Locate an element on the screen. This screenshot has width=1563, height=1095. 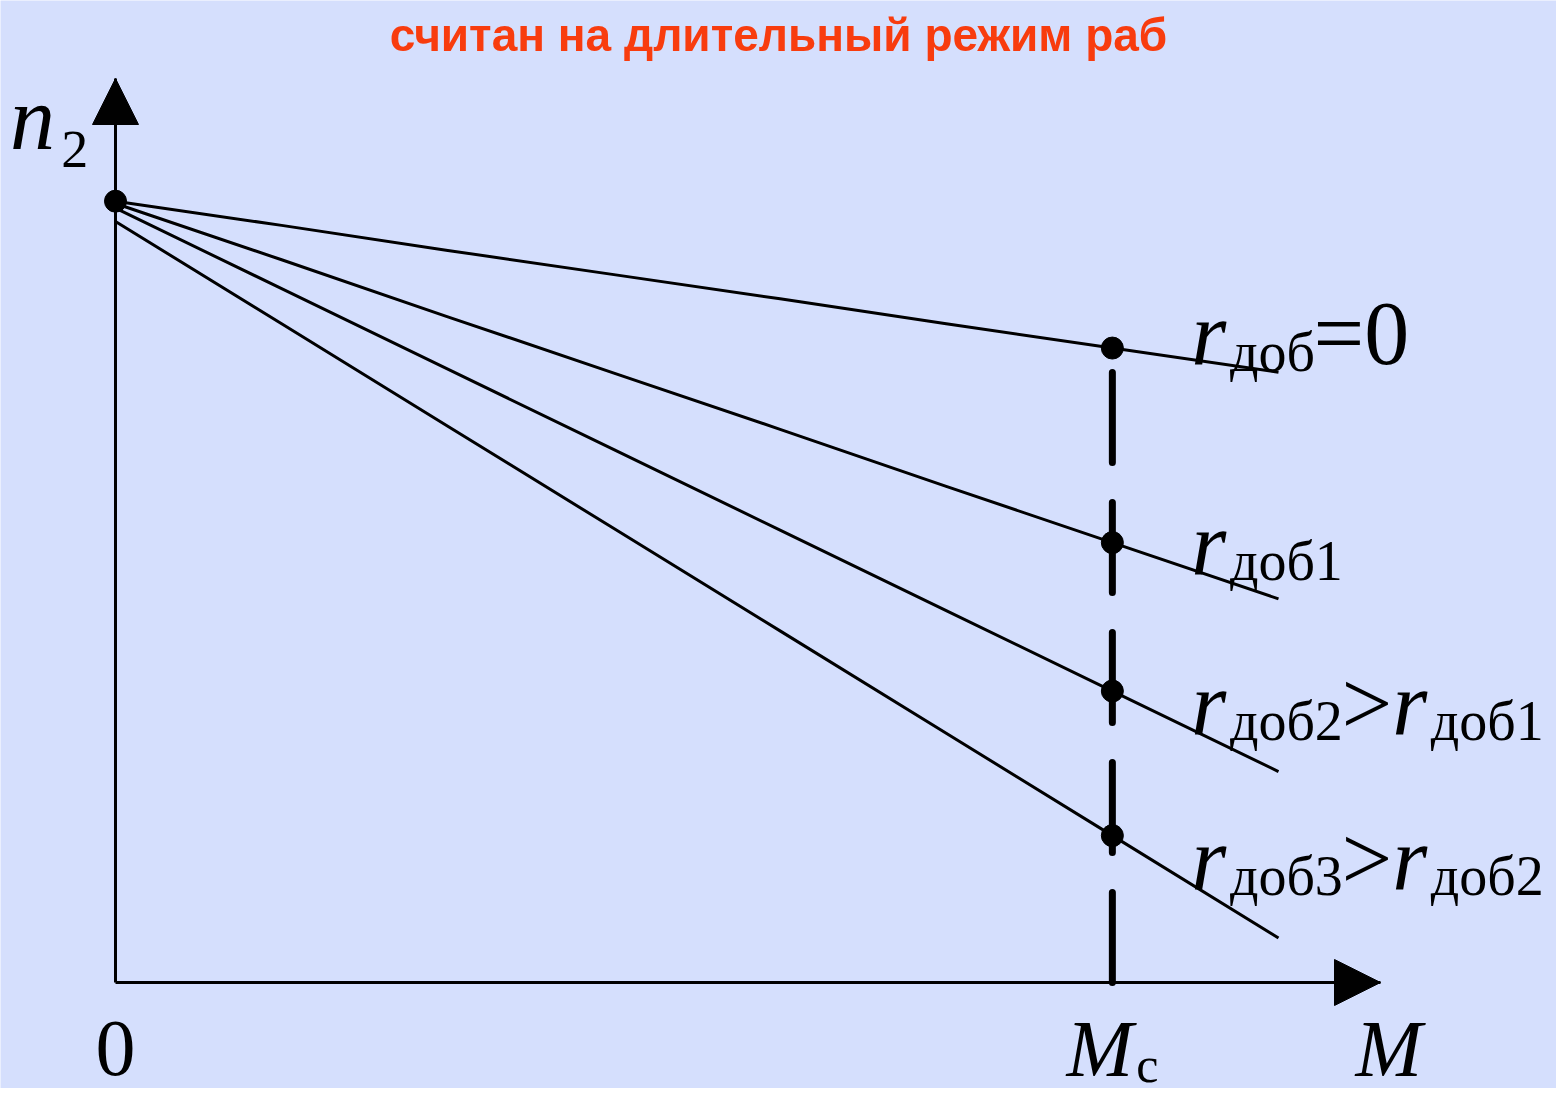
series-label: rдоб3>rдоб2 is located at coordinates (1367, 858).